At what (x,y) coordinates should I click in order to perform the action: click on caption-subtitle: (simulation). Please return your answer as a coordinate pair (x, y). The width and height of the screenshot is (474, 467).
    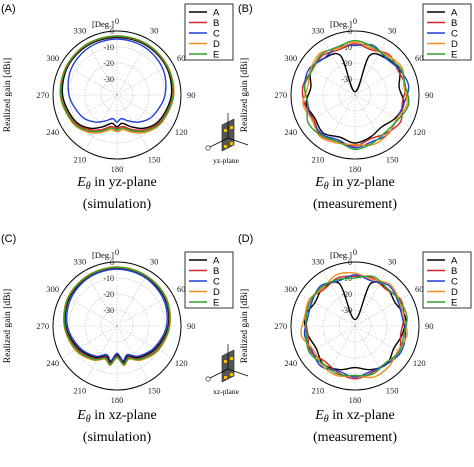
    Looking at the image, I should click on (117, 204).